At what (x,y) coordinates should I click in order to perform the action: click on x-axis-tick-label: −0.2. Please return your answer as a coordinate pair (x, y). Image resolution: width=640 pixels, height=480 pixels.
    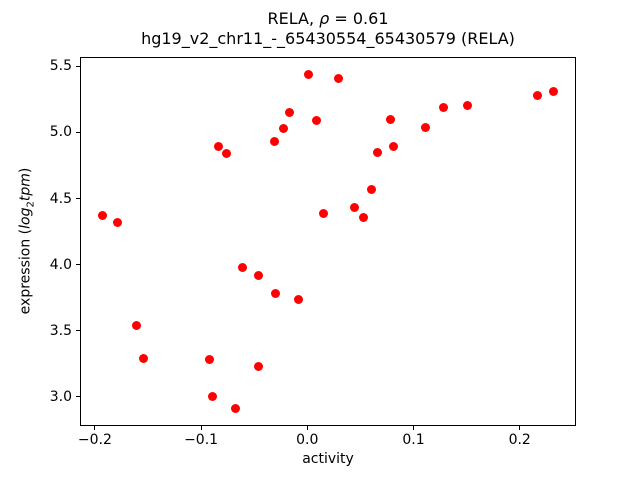
    Looking at the image, I should click on (94, 440).